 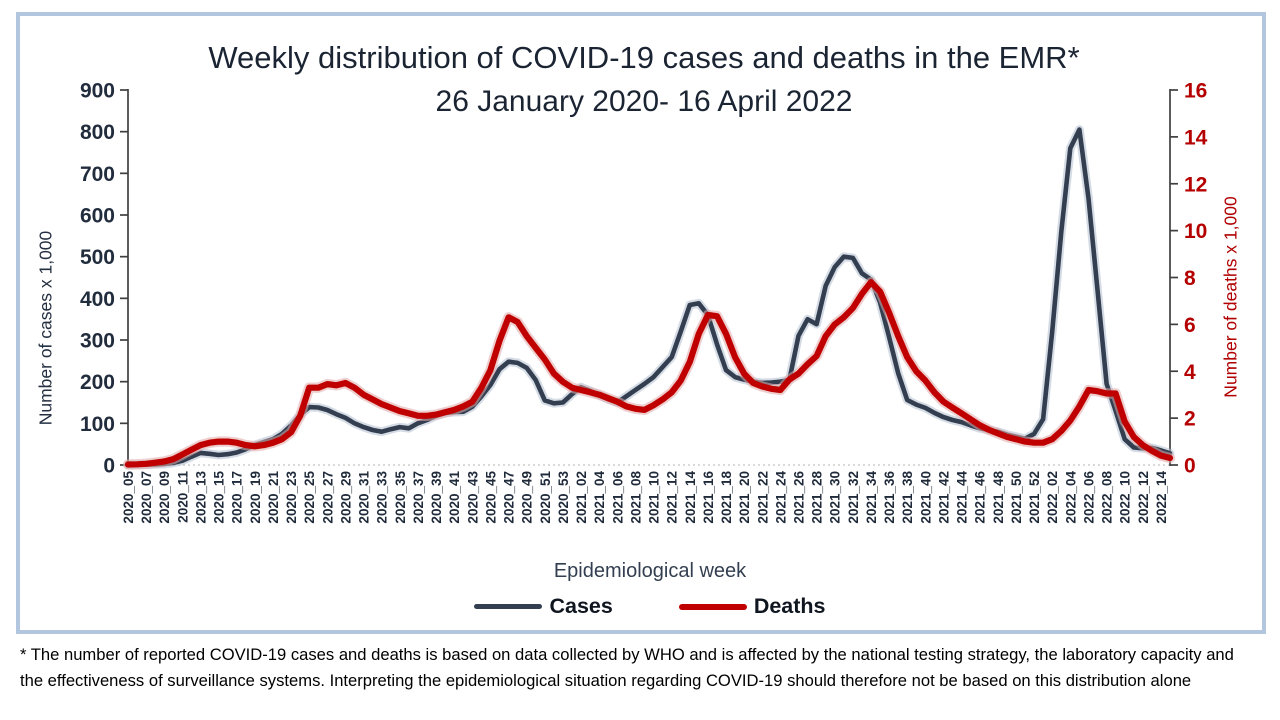 What do you see at coordinates (527, 497) in the screenshot?
I see `svg-text: 2020_49` at bounding box center [527, 497].